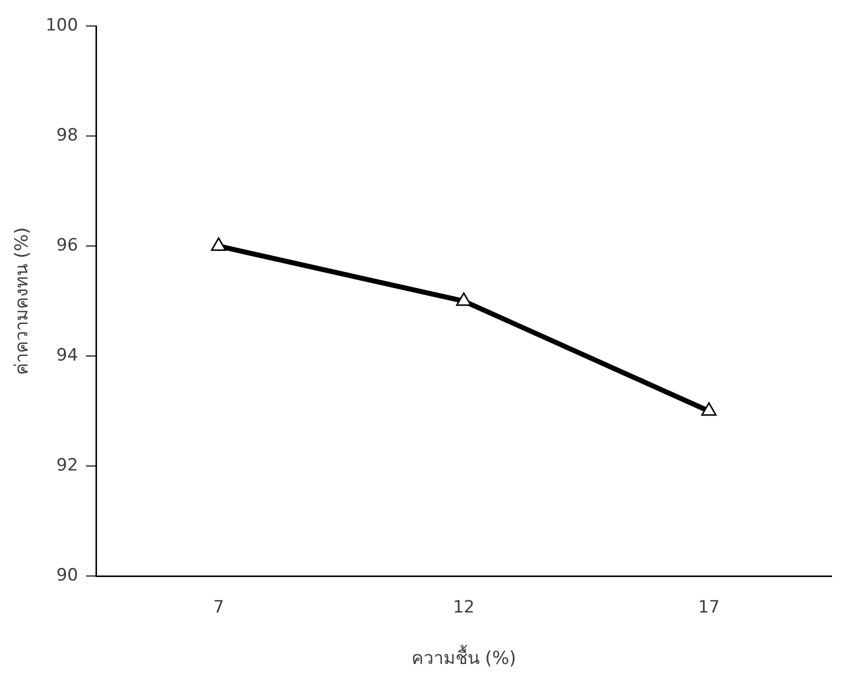  What do you see at coordinates (62, 26) in the screenshot?
I see `y-tick-label: 100` at bounding box center [62, 26].